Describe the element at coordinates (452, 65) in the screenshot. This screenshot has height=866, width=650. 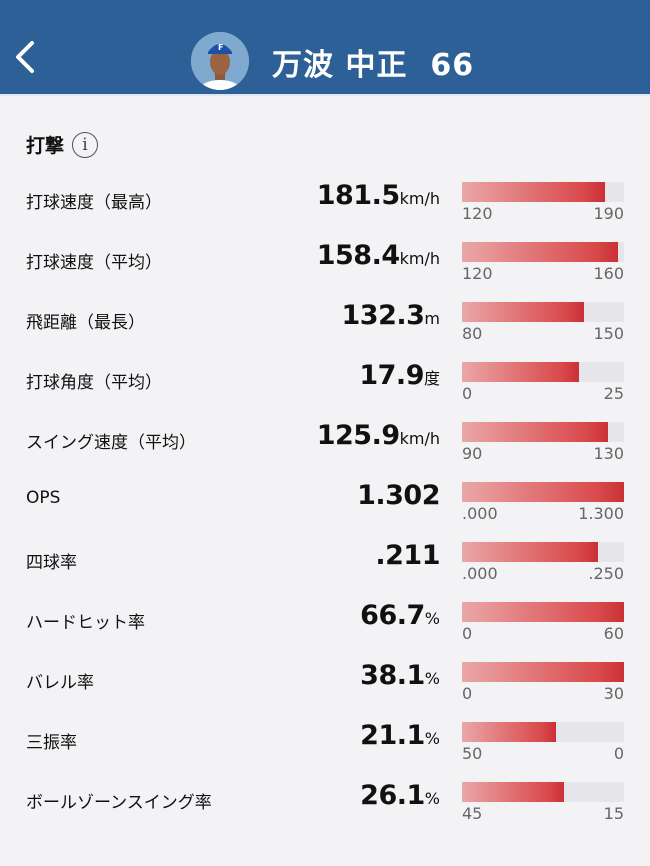
I see `player-number: 66` at that location.